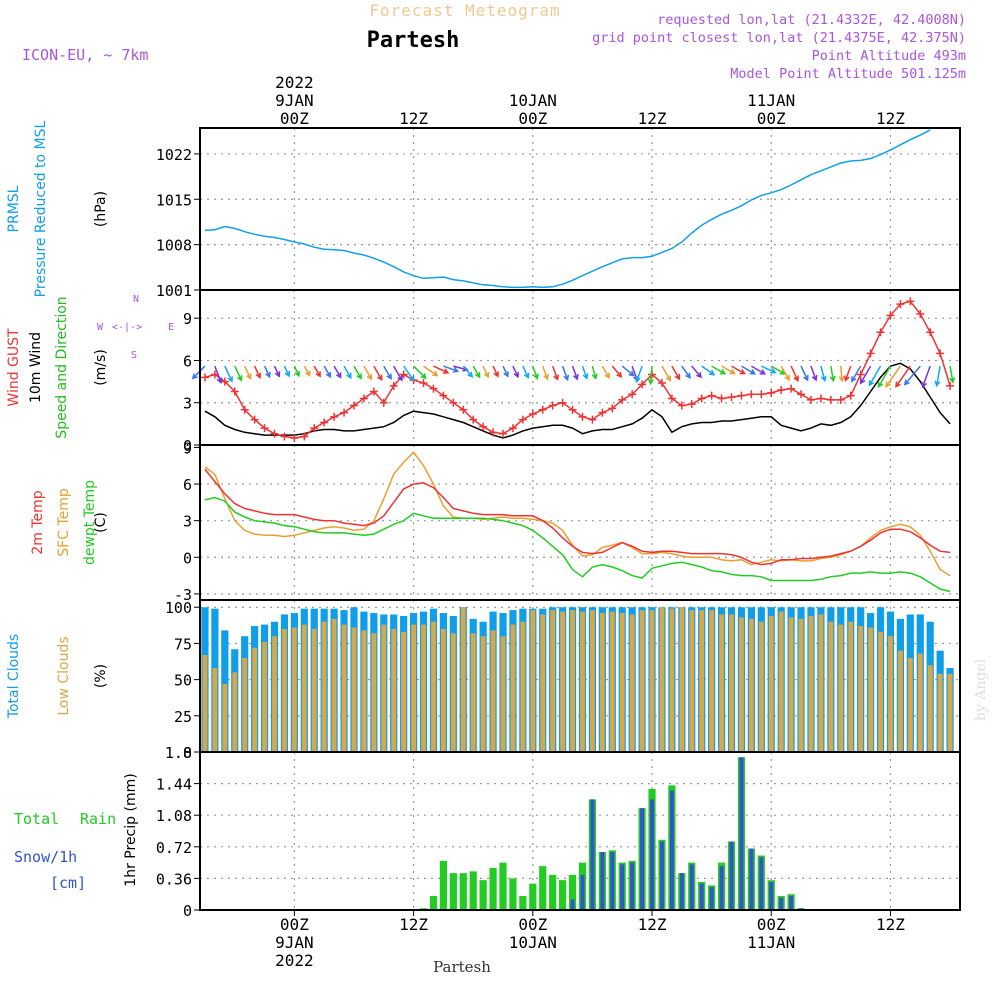  What do you see at coordinates (134, 355) in the screenshot?
I see `compass-s: S` at bounding box center [134, 355].